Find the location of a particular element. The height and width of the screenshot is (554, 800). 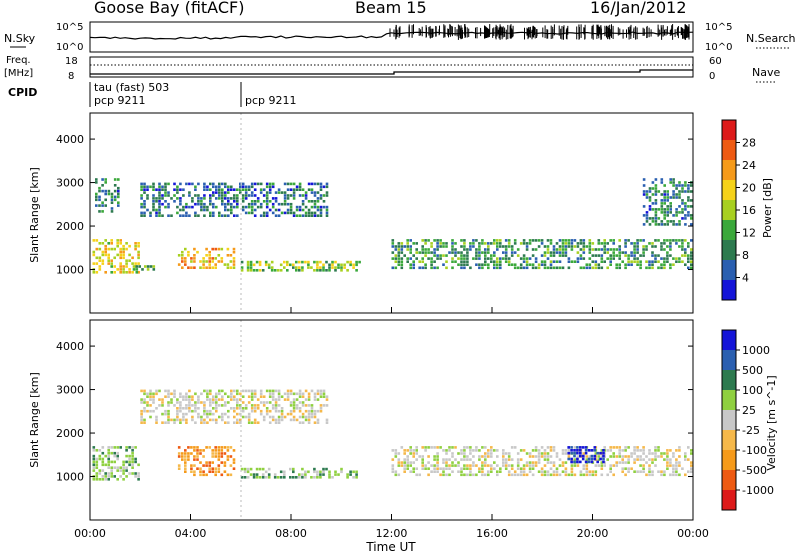

x-tick-label: 00:00 is located at coordinates (90, 533).